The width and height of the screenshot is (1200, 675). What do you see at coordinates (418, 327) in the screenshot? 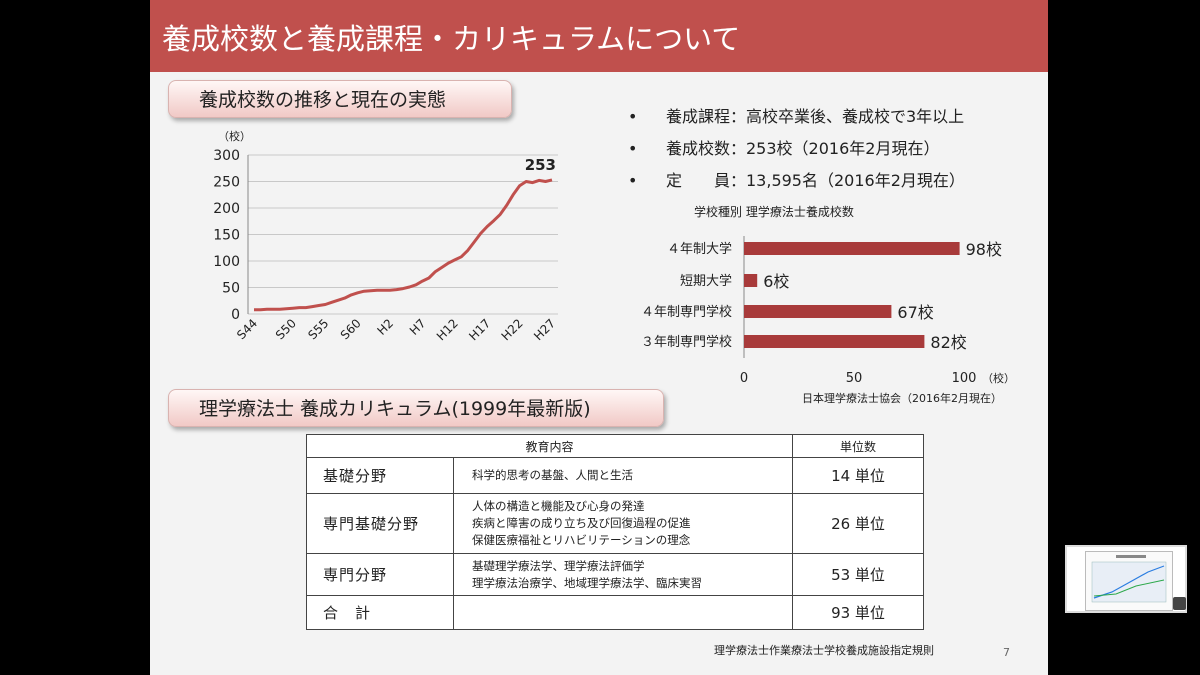
I see `x-tick-label: H7` at bounding box center [418, 327].